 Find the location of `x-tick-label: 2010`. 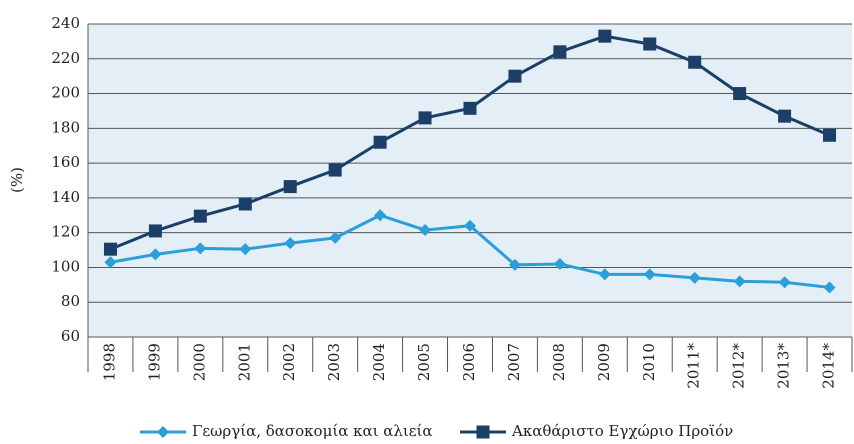

x-tick-label: 2010 is located at coordinates (649, 362).